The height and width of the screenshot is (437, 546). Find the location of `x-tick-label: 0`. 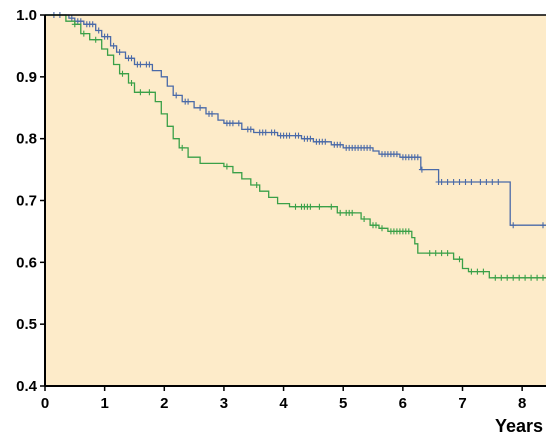

x-tick-label: 0 is located at coordinates (45, 403).